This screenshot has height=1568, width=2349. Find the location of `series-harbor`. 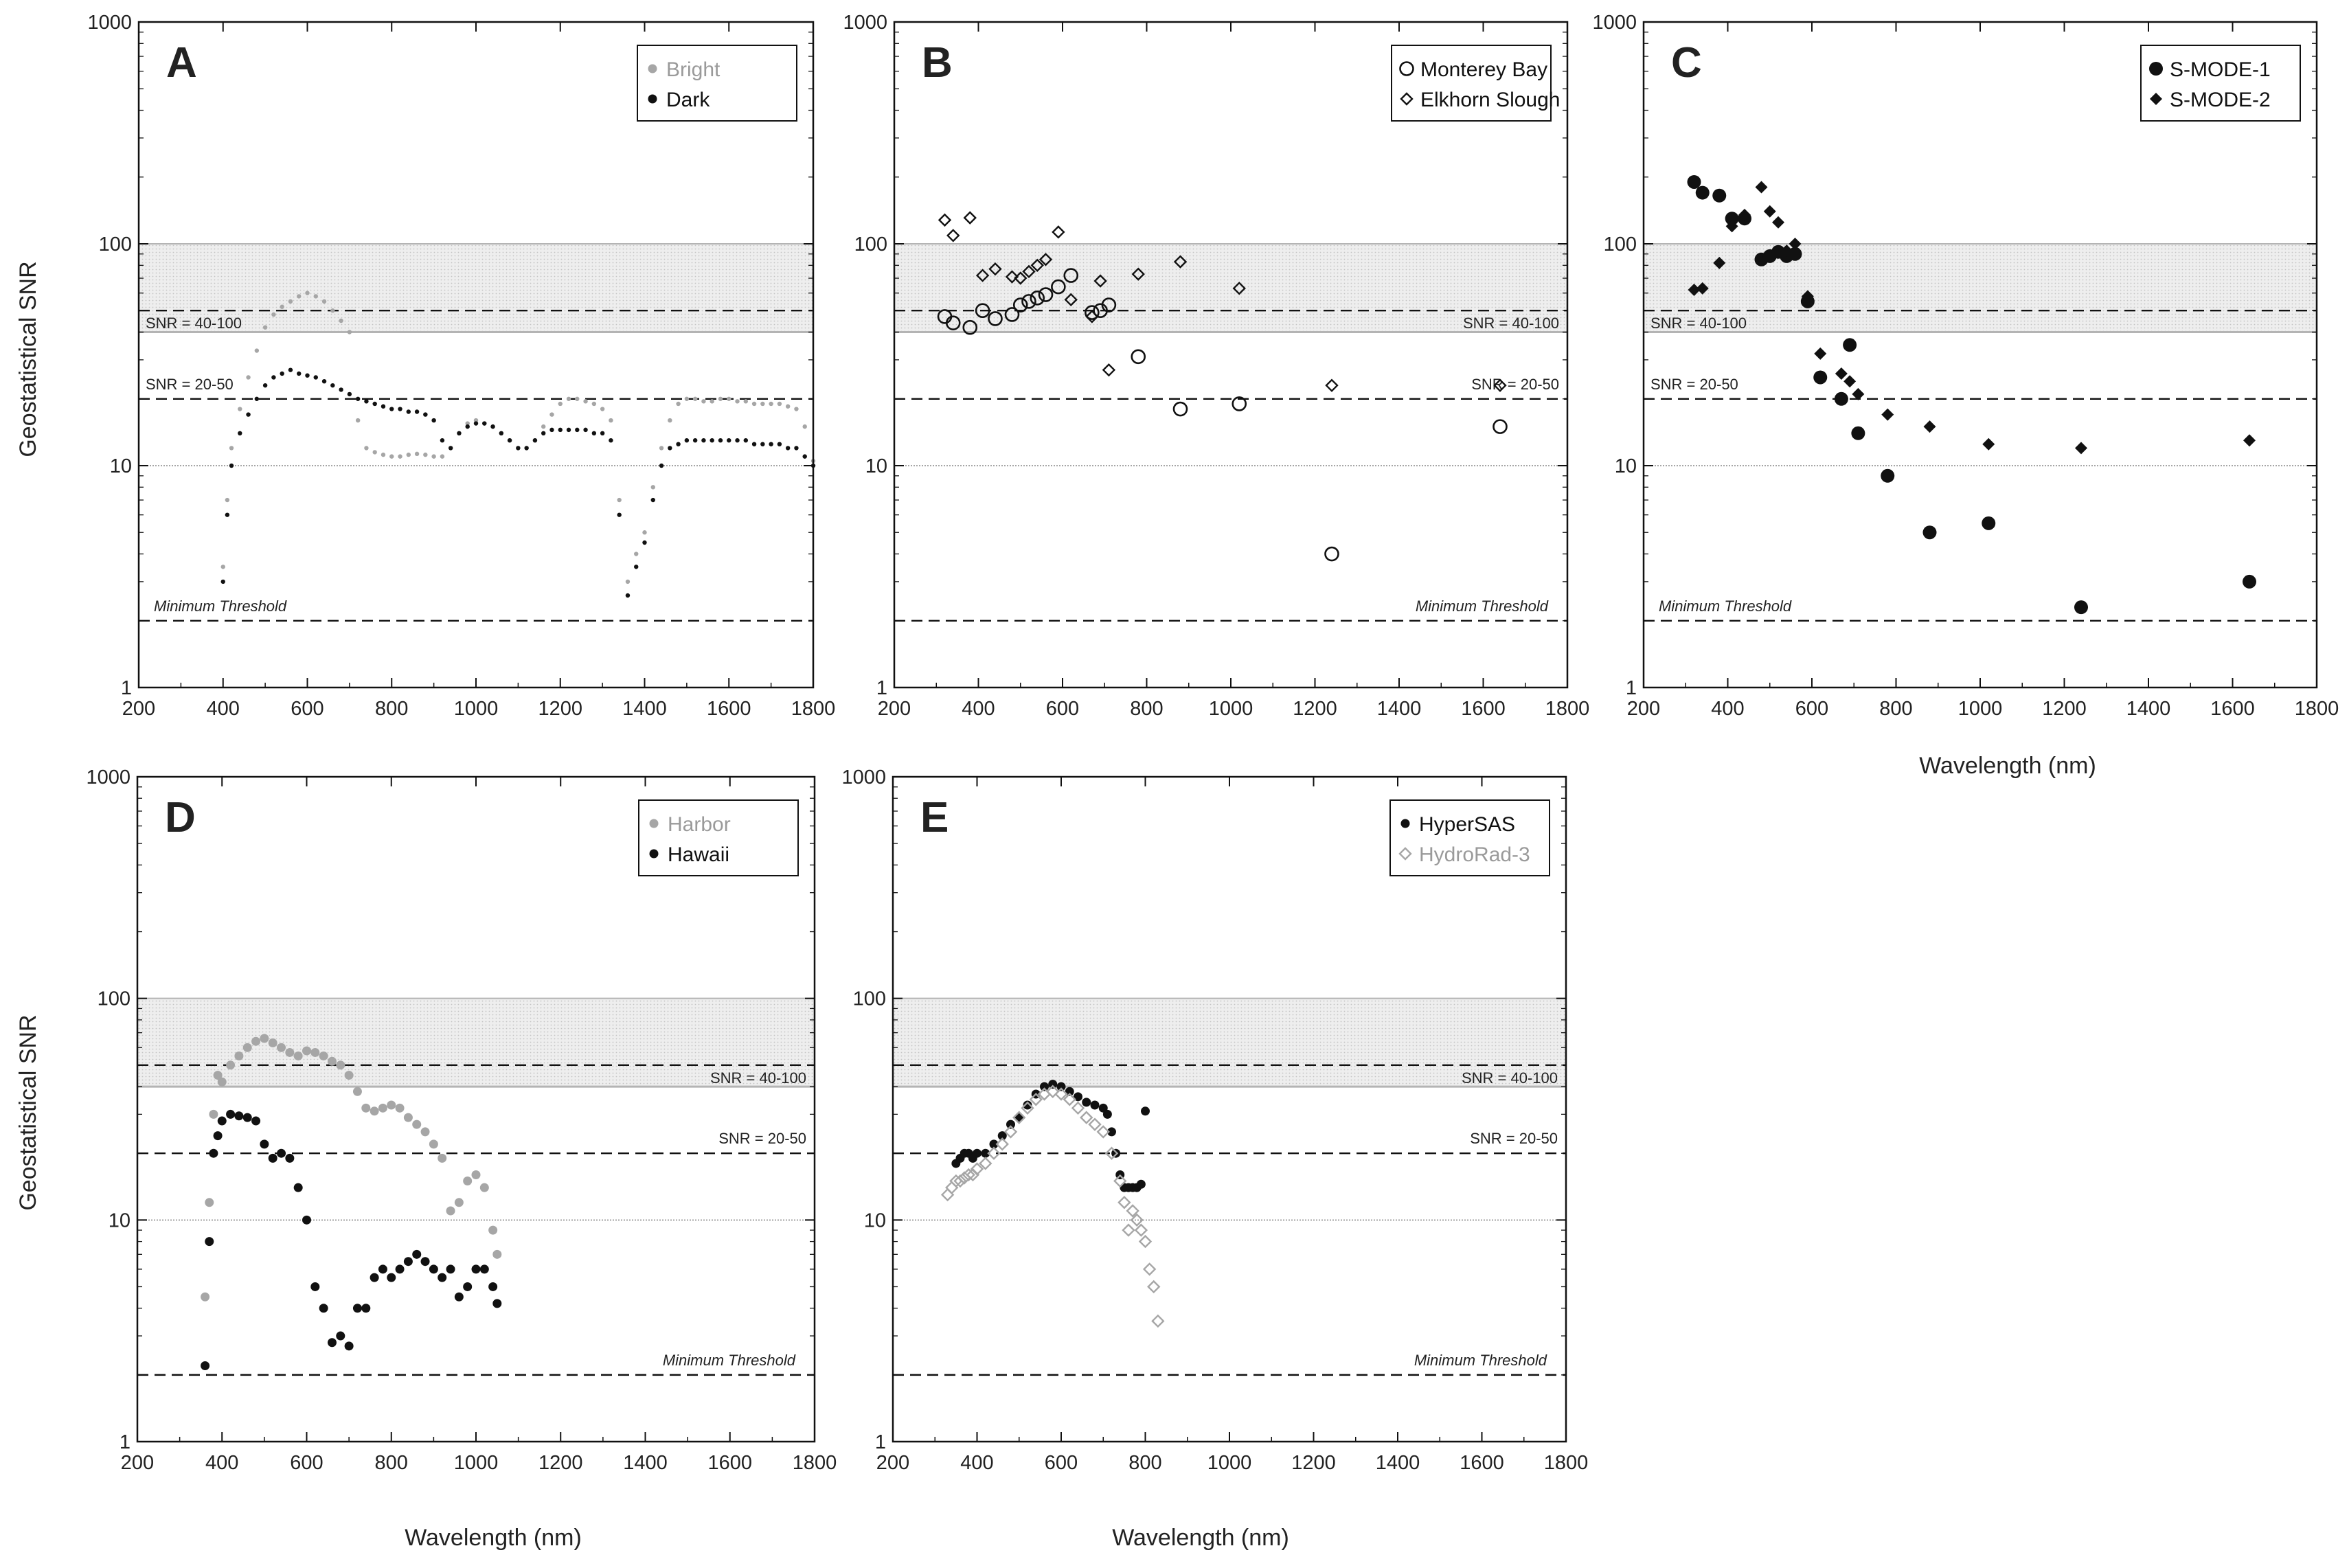

series-harbor is located at coordinates (352, 1168).